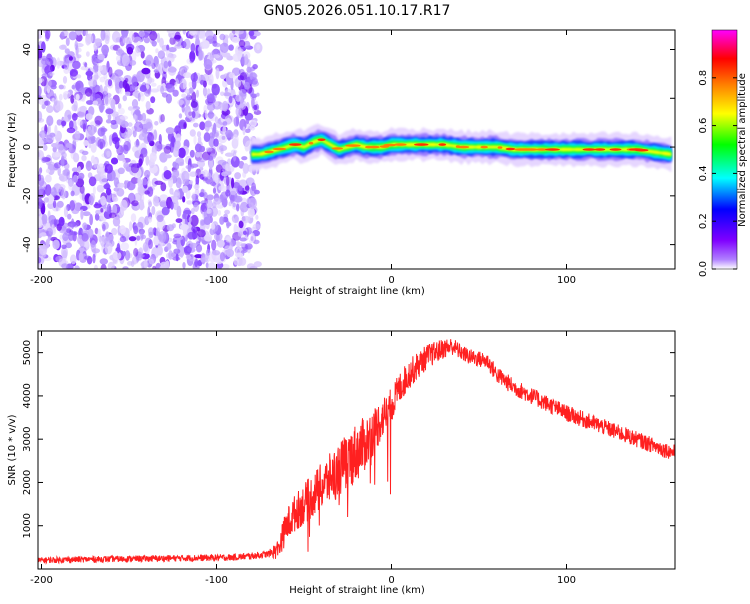 This screenshot has width=750, height=604. Describe the element at coordinates (41, 580) in the screenshot. I see `snr-x-tick-label: -200` at that location.